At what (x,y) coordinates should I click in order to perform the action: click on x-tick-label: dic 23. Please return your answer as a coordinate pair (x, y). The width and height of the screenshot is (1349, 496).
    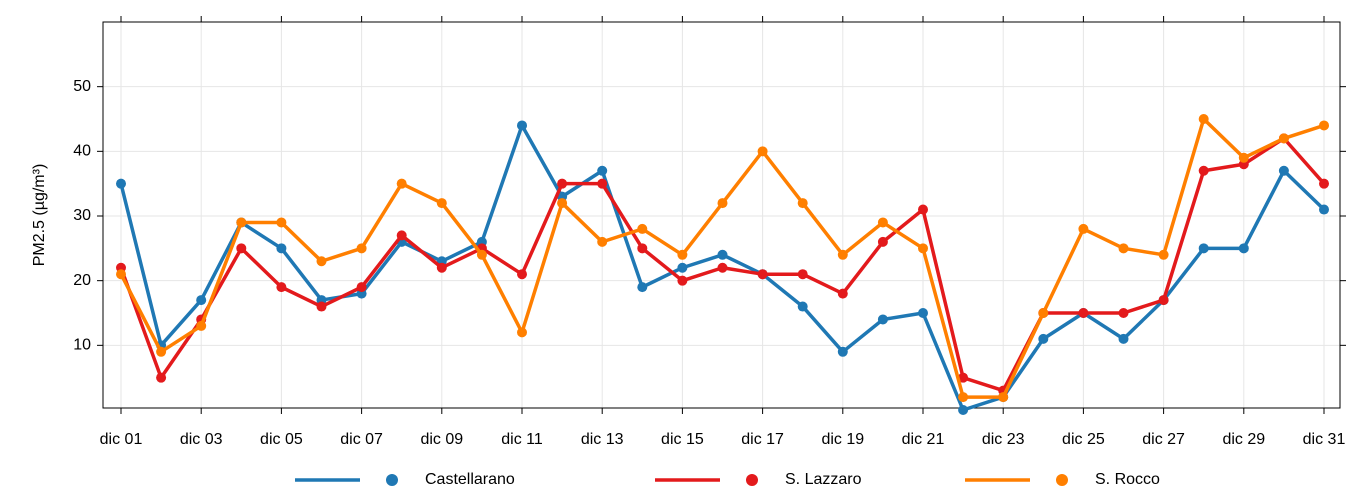
    Looking at the image, I should click on (1003, 439).